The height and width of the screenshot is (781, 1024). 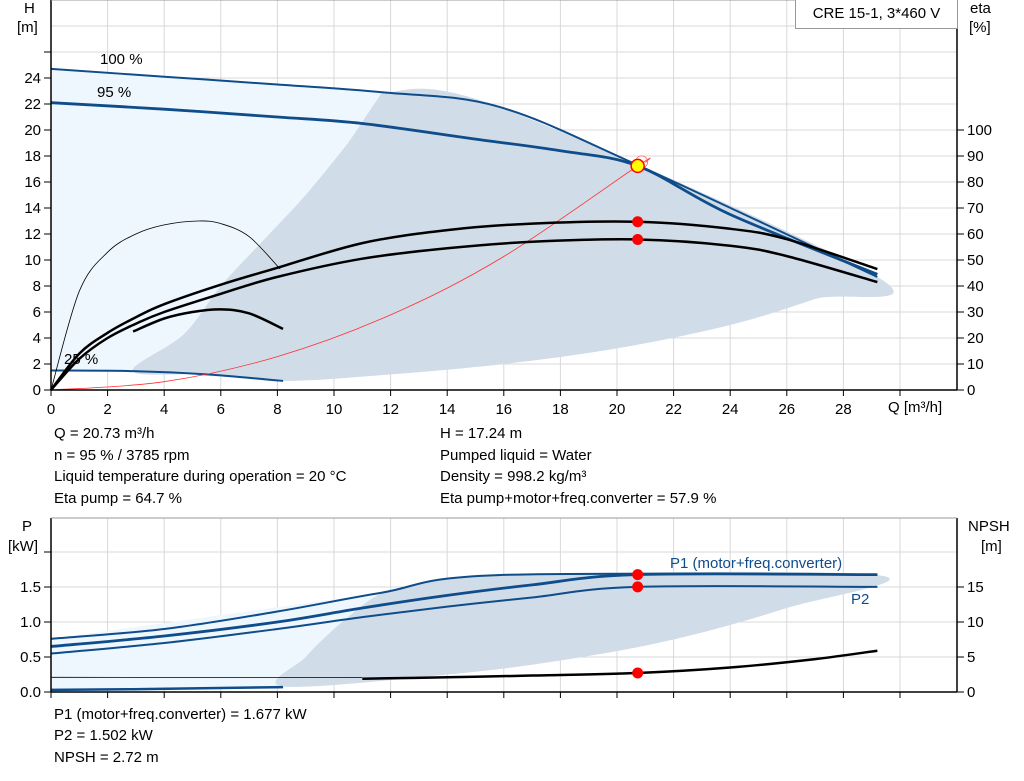 I want to click on h-axis-label: H, so click(x=29, y=8).